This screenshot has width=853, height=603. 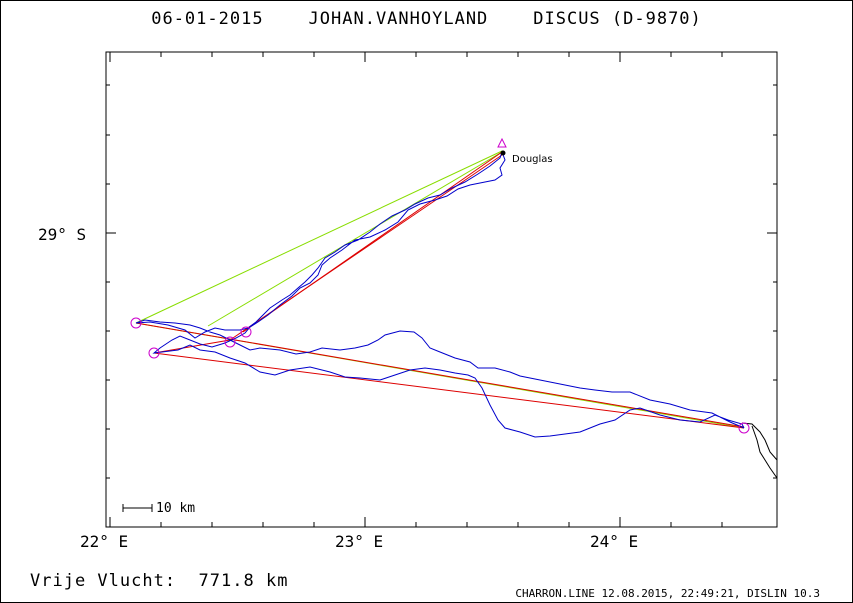 I want to click on longitude-label-24: 24° E, so click(x=614, y=541).